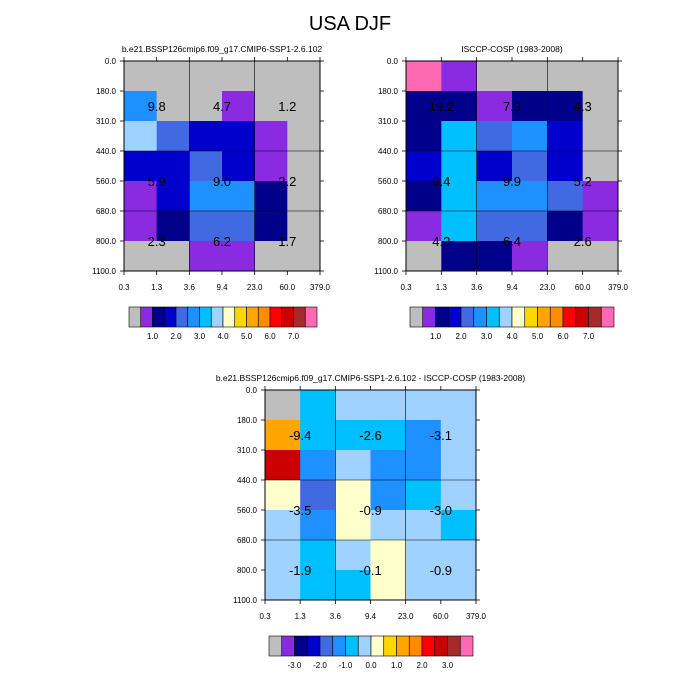 This screenshot has height=700, width=700. What do you see at coordinates (106, 151) in the screenshot?
I see `y-tick-label: 440.0` at bounding box center [106, 151].